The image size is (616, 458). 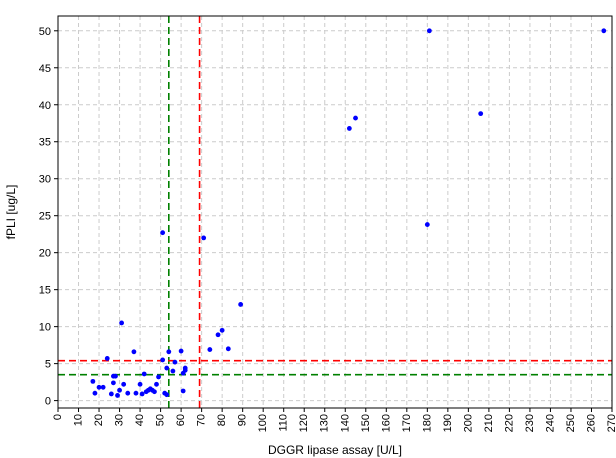 I want to click on x-tick-label: 40, so click(x=140, y=420).